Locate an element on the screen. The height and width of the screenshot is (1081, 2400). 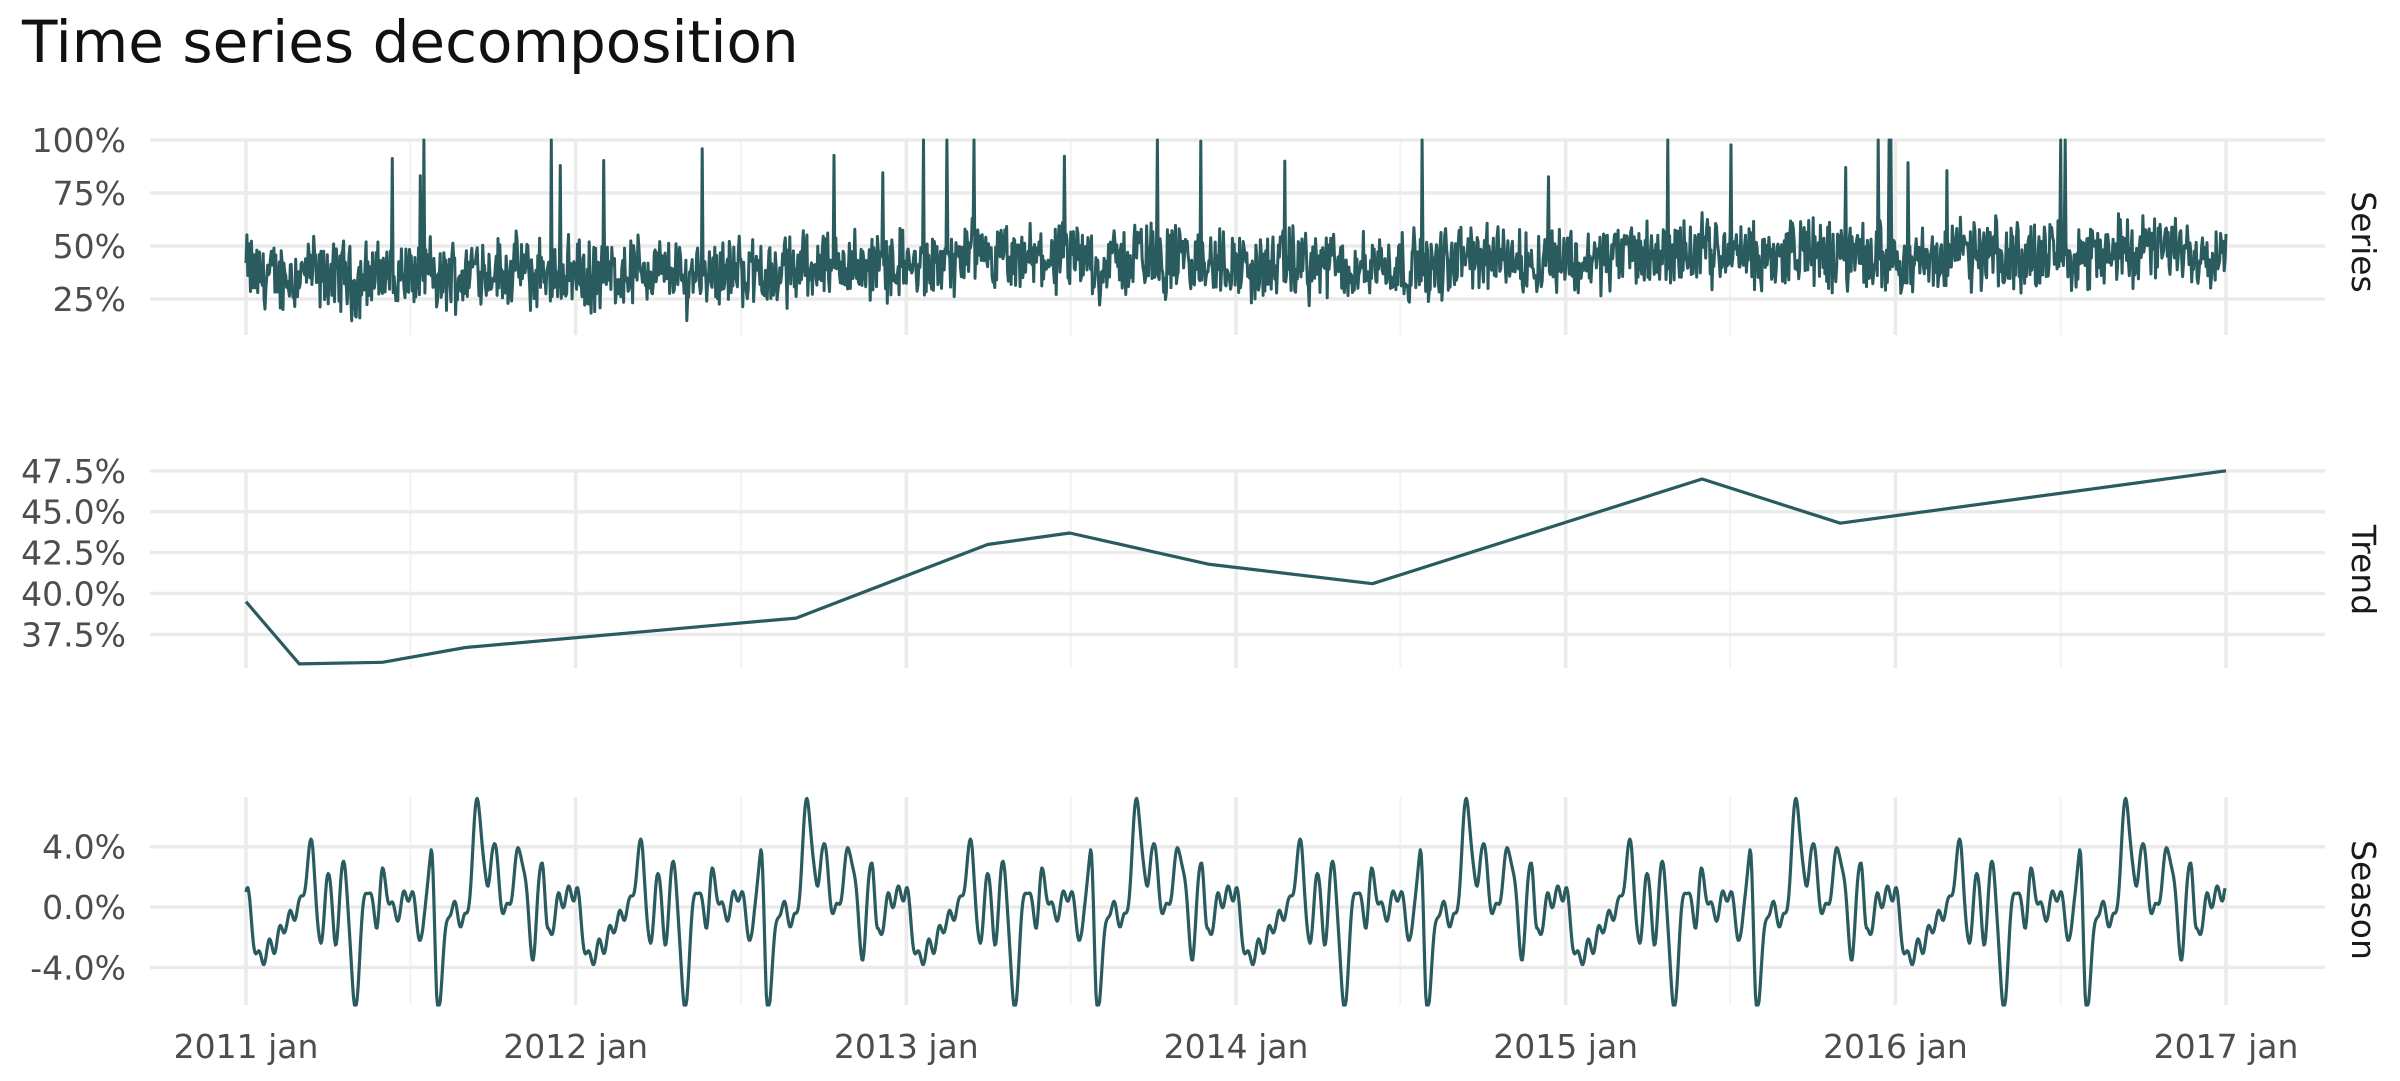
x-tick-label: 2015 jan is located at coordinates (1565, 1046).